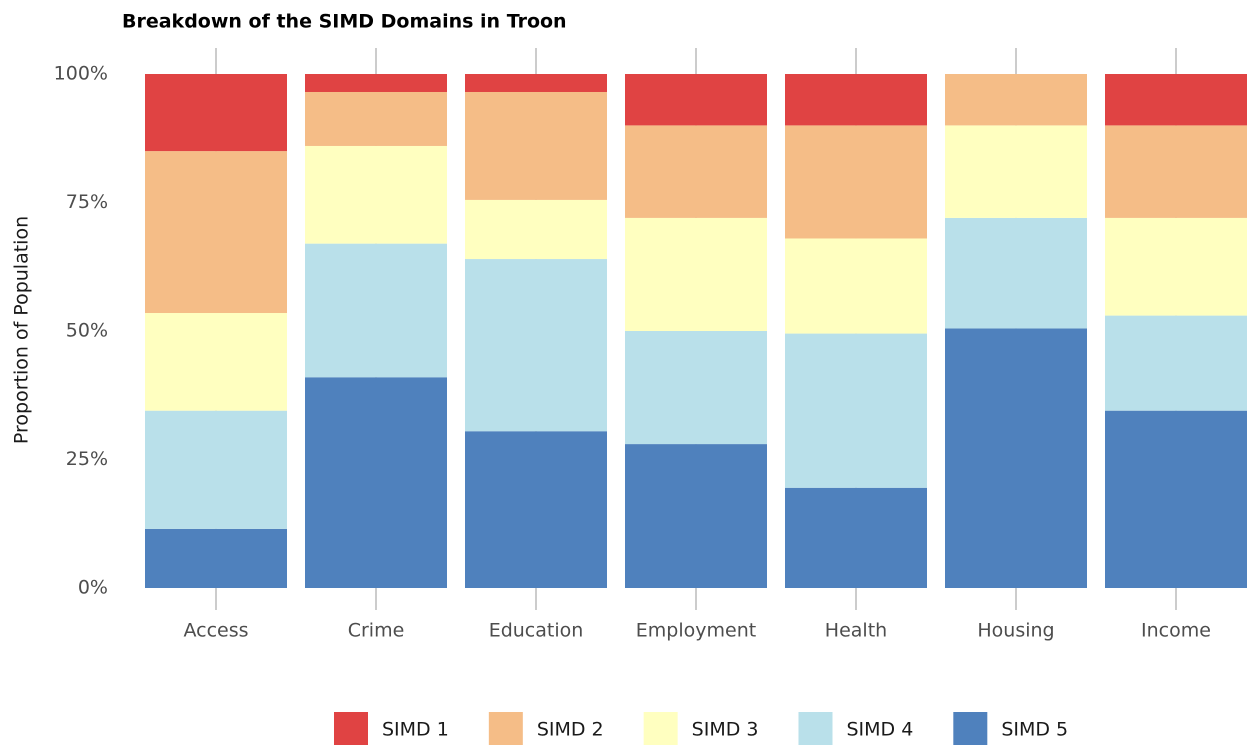 Image resolution: width=1247 pixels, height=745 pixels. I want to click on x-tick-label: Education, so click(536, 631).